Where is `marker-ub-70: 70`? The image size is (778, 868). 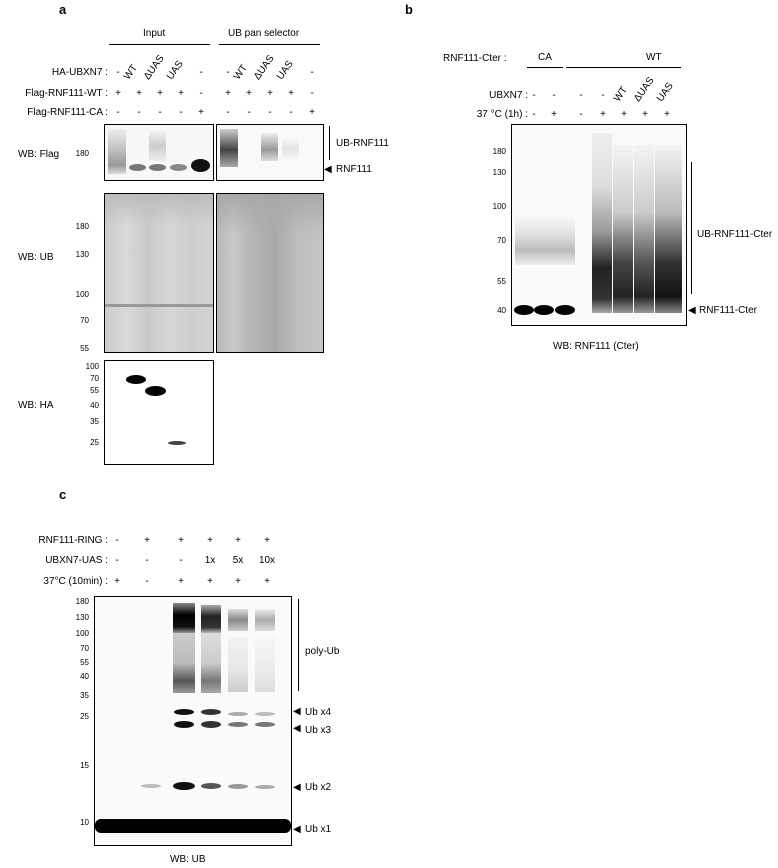 marker-ub-70: 70 is located at coordinates (84, 320).